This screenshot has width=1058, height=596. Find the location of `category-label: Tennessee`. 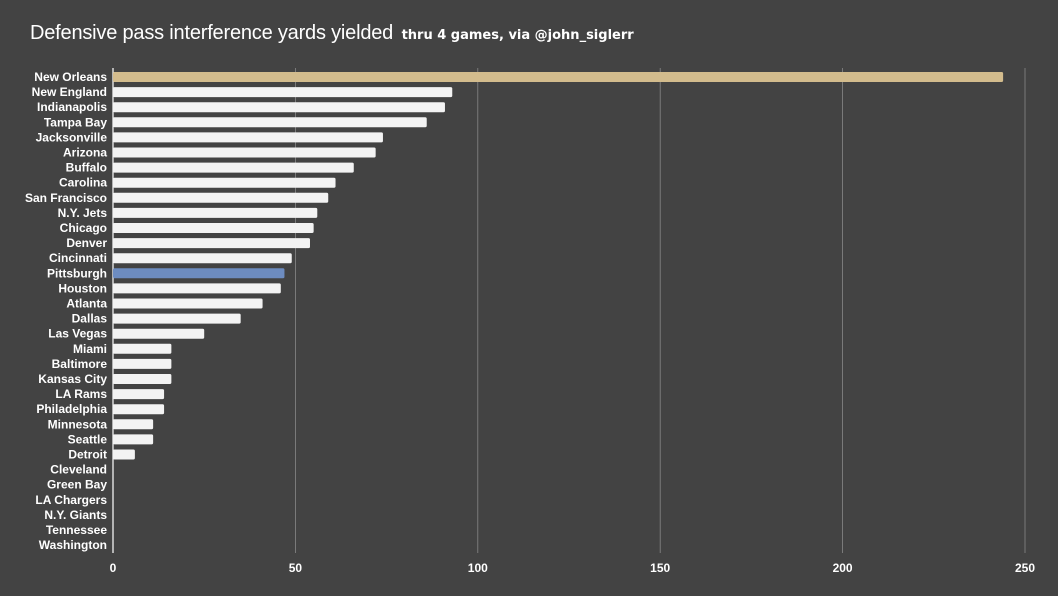

category-label: Tennessee is located at coordinates (76, 530).